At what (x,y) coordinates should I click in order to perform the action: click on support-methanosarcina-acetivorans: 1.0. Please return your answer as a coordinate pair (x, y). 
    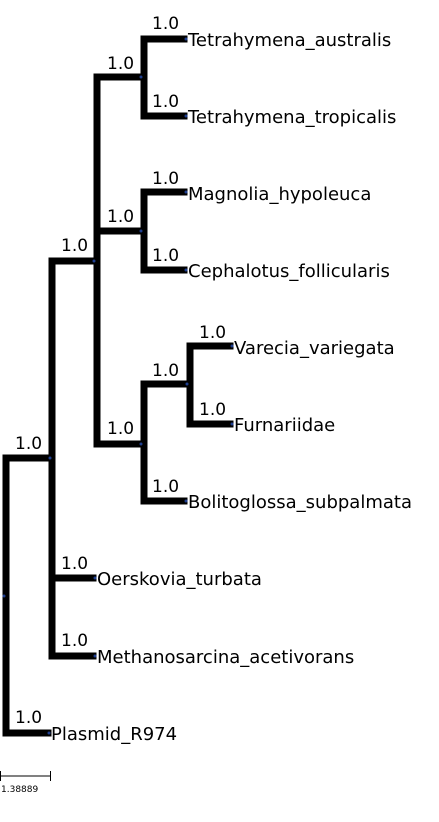
    Looking at the image, I should click on (74, 641).